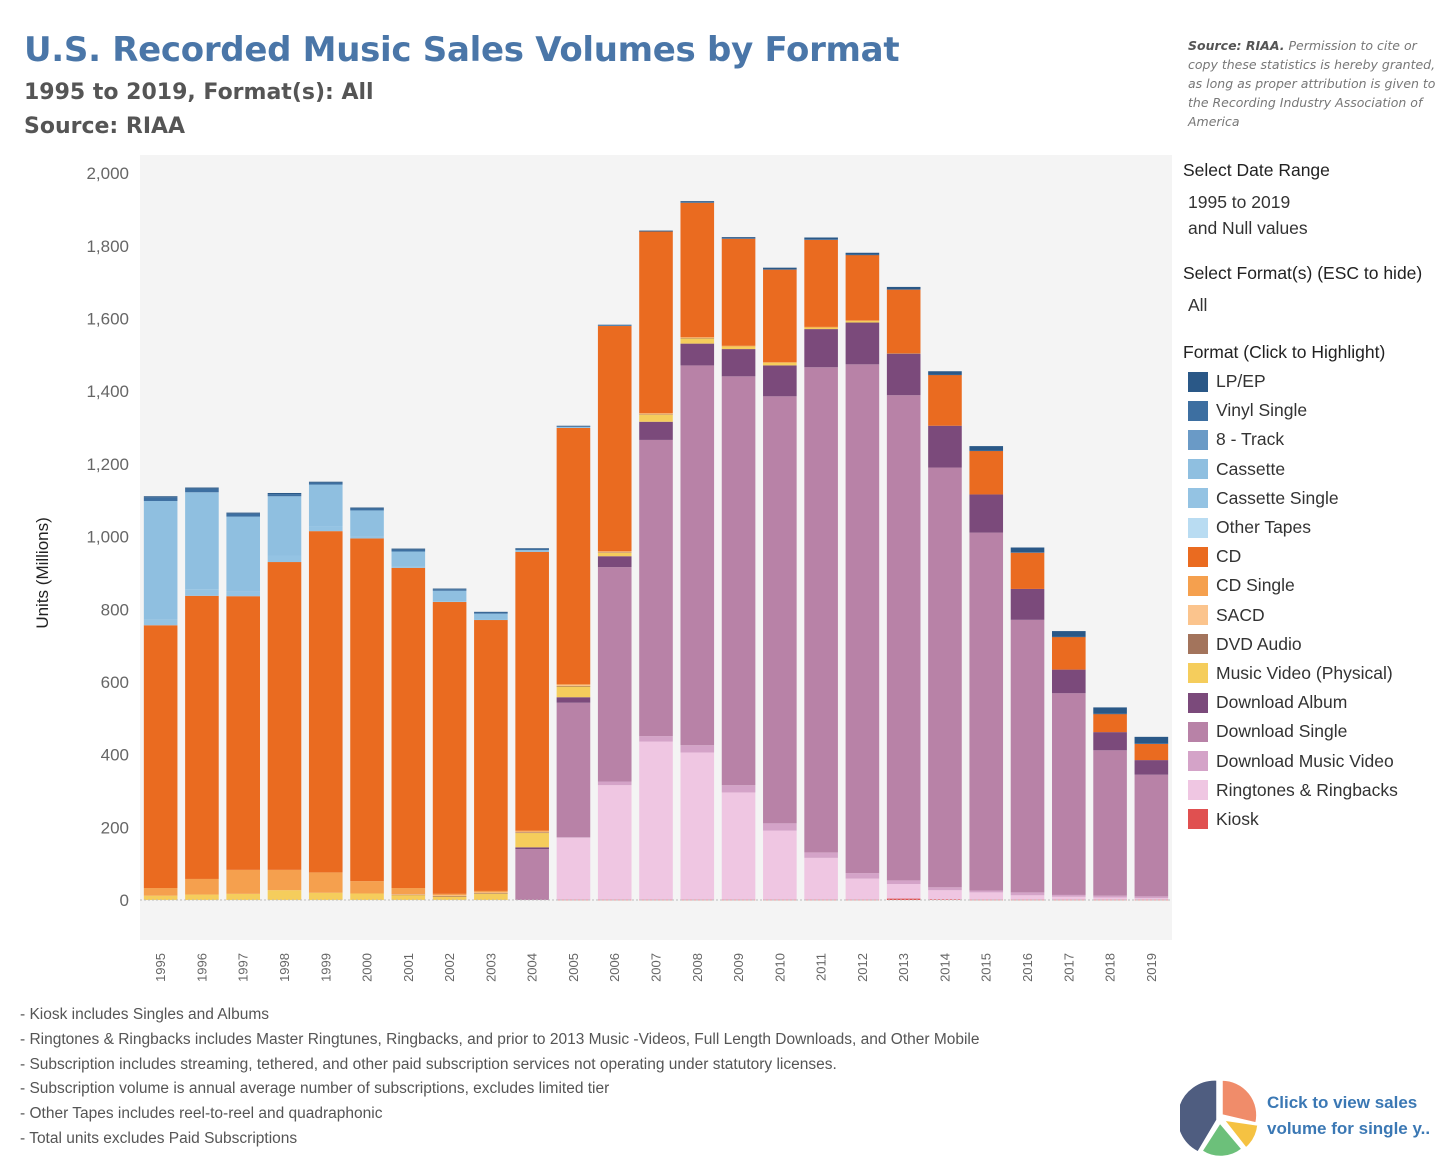  Describe the element at coordinates (1318, 760) in the screenshot. I see `legend-item: Download Music Video` at that location.